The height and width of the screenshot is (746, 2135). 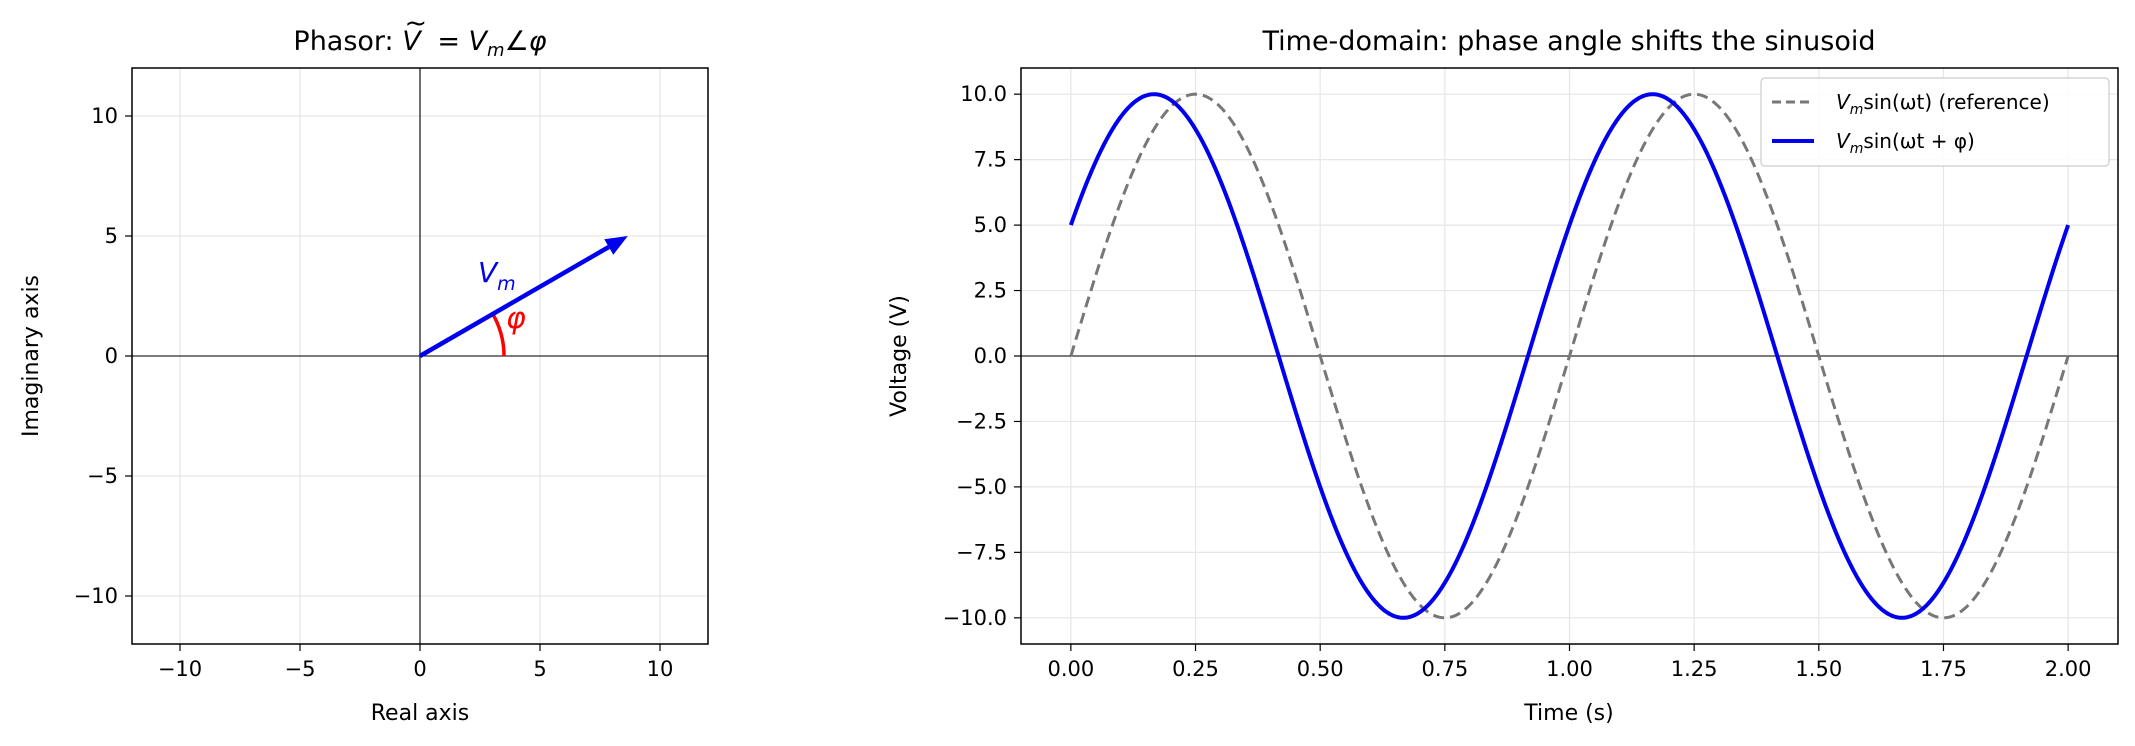 I want to click on phasor-angle-label: φ, so click(x=516, y=318).